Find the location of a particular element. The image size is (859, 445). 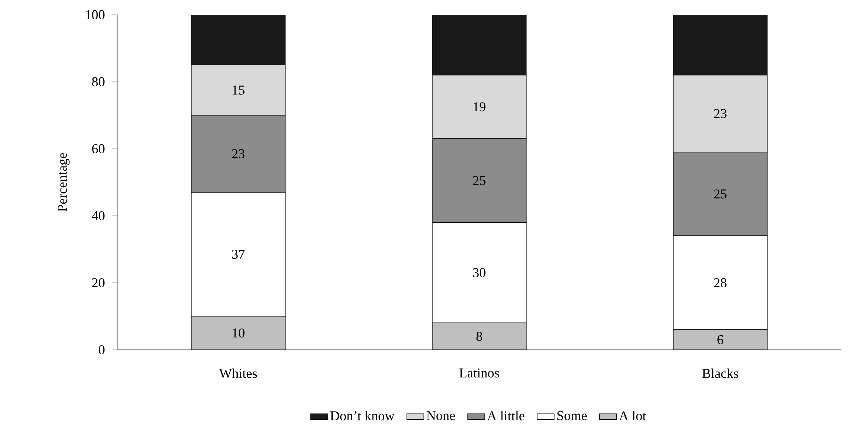

data-label: 8 is located at coordinates (479, 337).